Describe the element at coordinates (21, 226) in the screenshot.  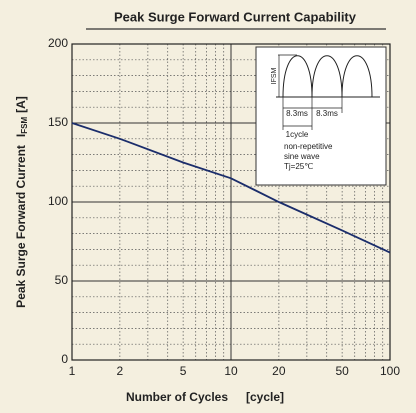
I see `y-label-text: Peak Surge Forward Current` at that location.